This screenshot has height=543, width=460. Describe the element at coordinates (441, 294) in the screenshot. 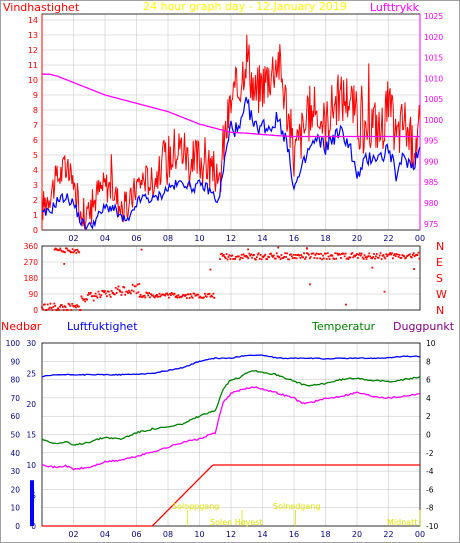

I see `compass-label: W` at that location.